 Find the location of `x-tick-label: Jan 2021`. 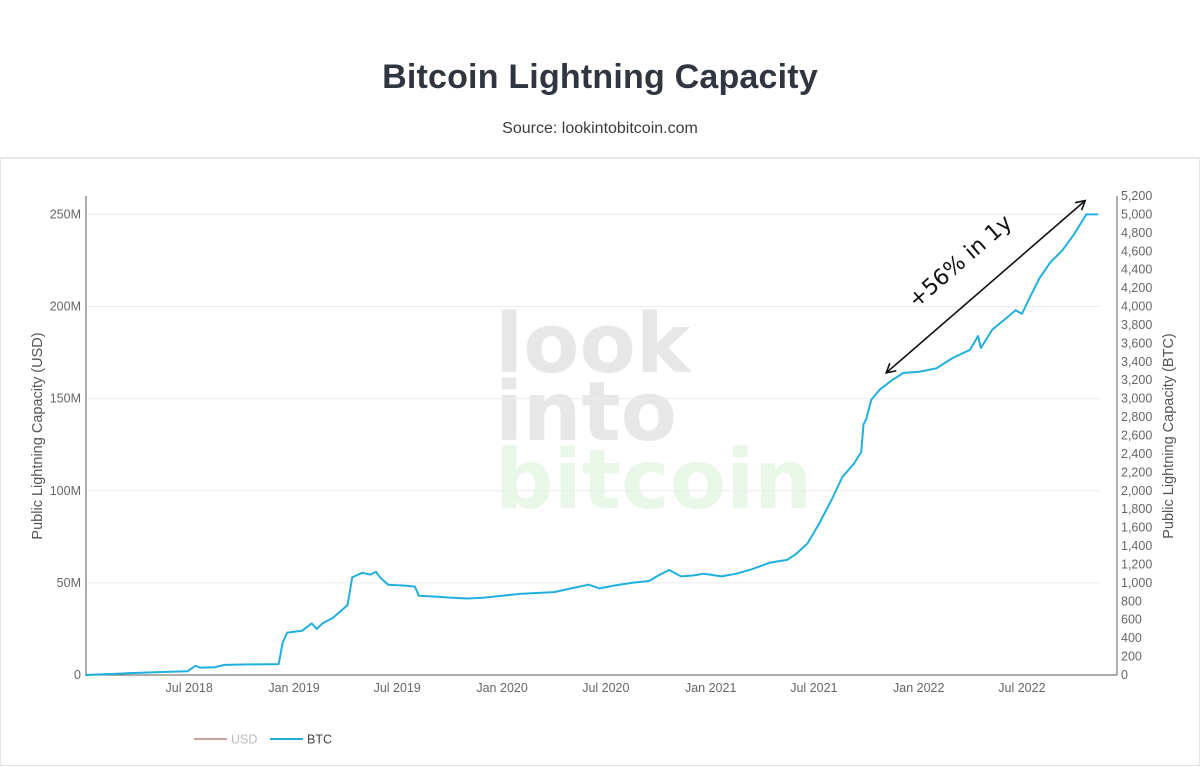

x-tick-label: Jan 2021 is located at coordinates (710, 688).